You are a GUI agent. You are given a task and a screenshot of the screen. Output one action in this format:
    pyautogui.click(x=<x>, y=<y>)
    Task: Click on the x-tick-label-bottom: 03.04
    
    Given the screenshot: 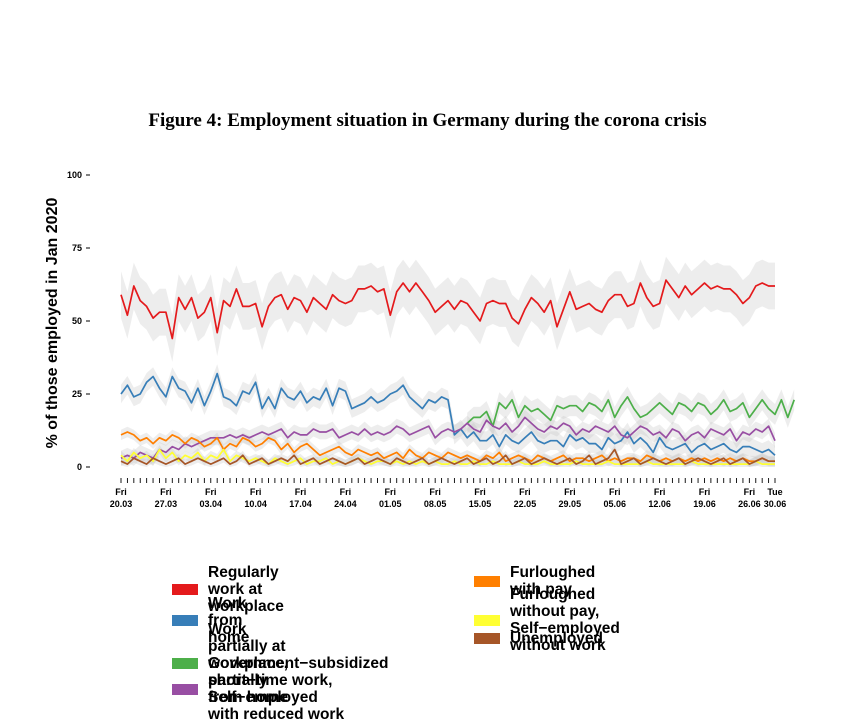 What is the action you would take?
    pyautogui.click(x=210, y=504)
    